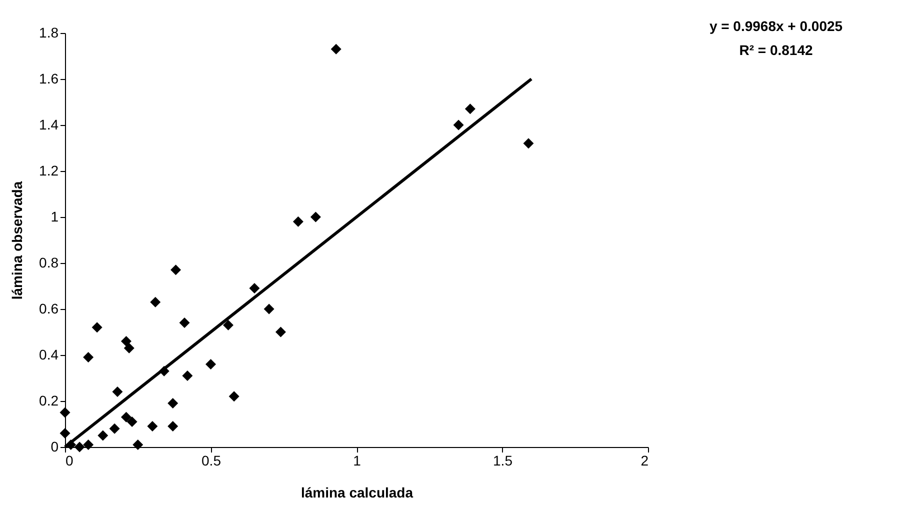  Describe the element at coordinates (644, 460) in the screenshot. I see `x-tick-label: 2` at that location.